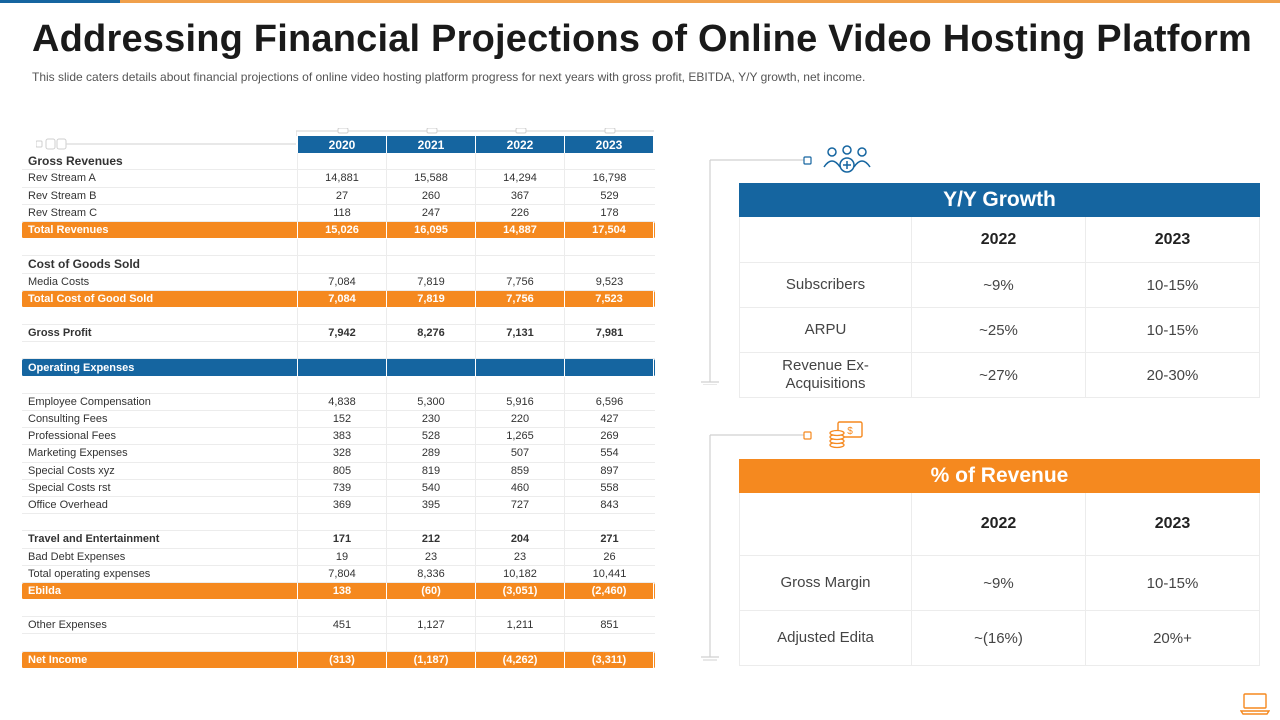  I want to click on row-value-2023: 10-15%, so click(1173, 285).